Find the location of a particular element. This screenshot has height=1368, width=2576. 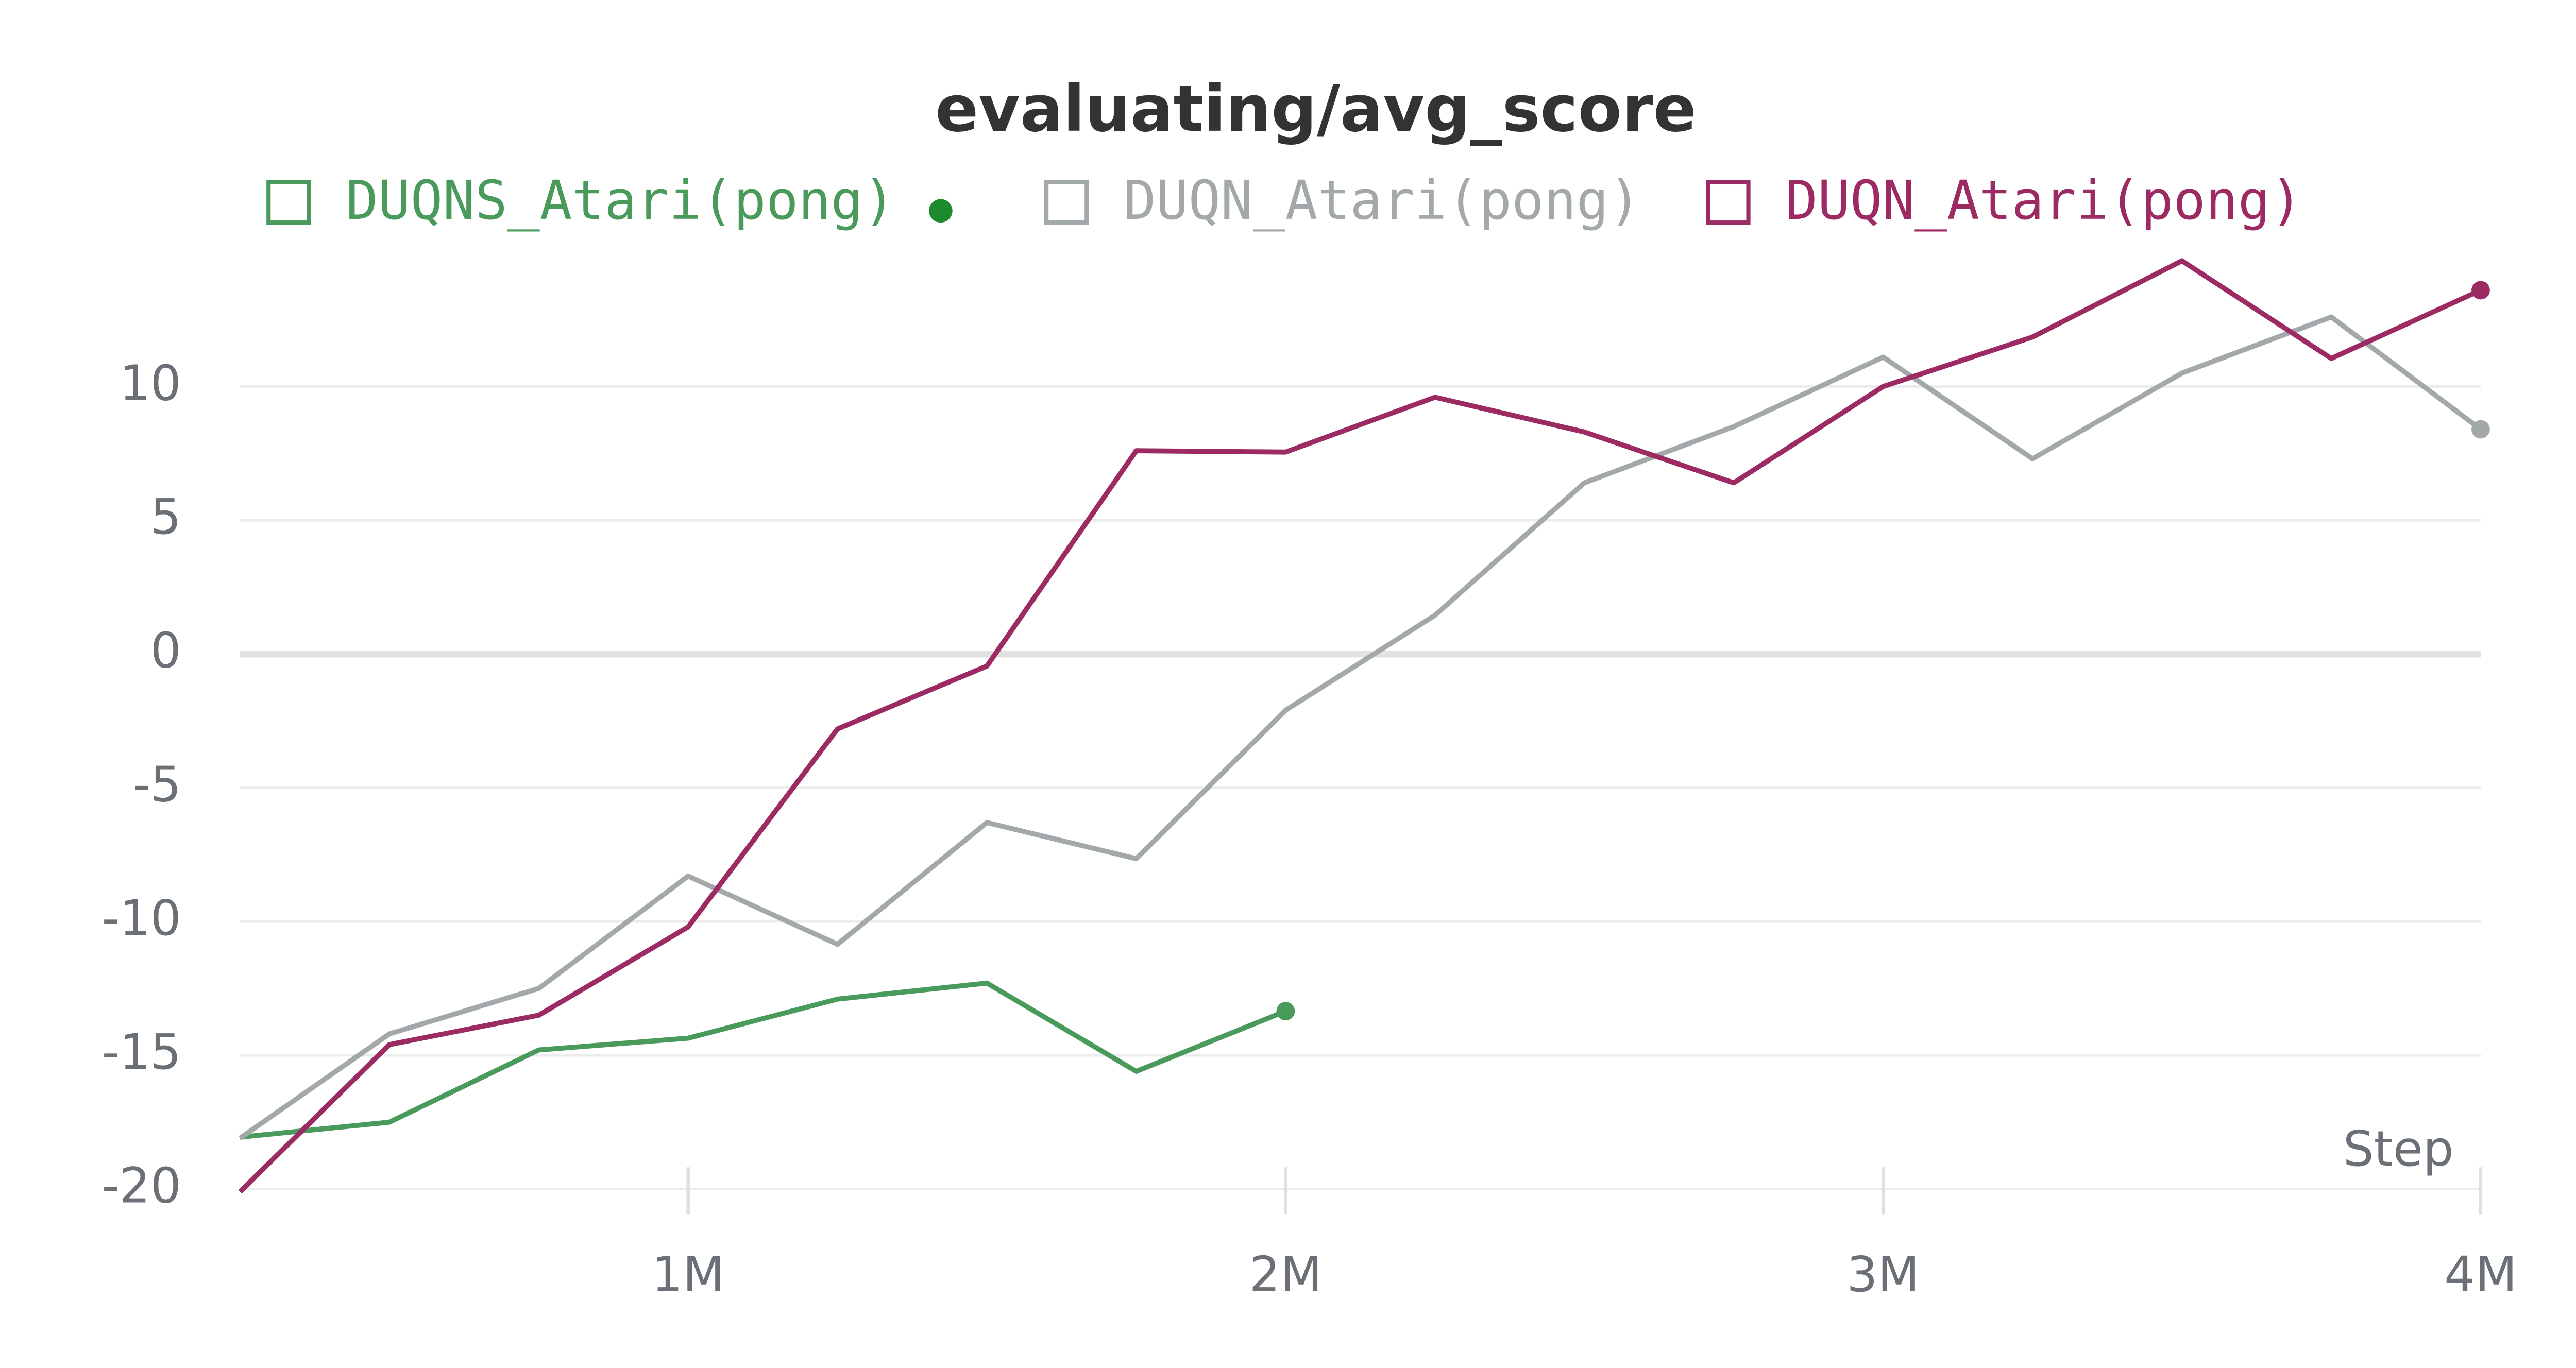

x-tick-label: 1M is located at coordinates (688, 1274).